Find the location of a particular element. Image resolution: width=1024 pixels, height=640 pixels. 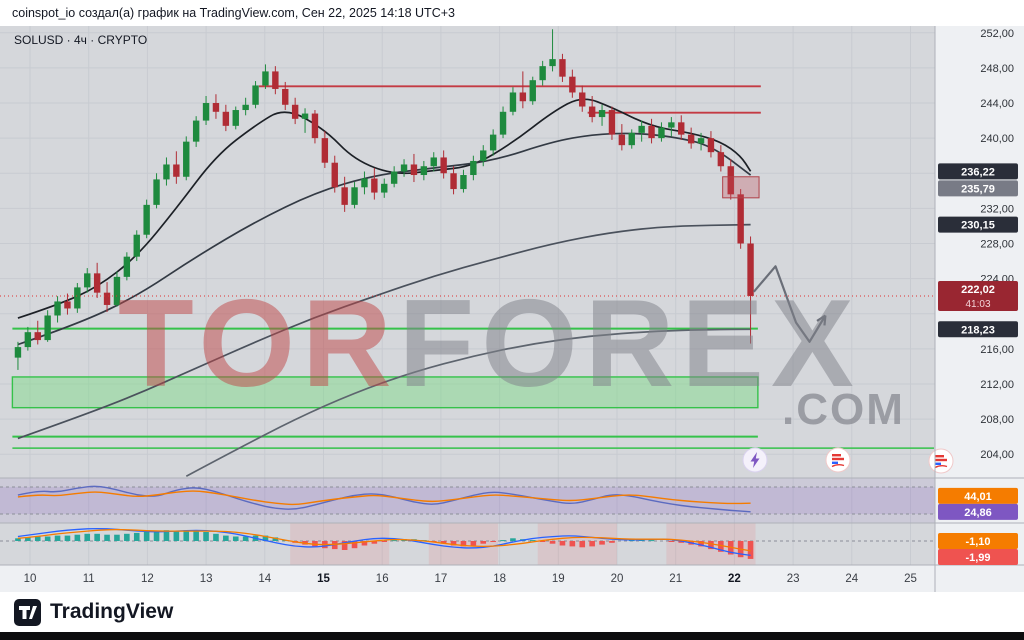

macd-panel is located at coordinates (467, 544).